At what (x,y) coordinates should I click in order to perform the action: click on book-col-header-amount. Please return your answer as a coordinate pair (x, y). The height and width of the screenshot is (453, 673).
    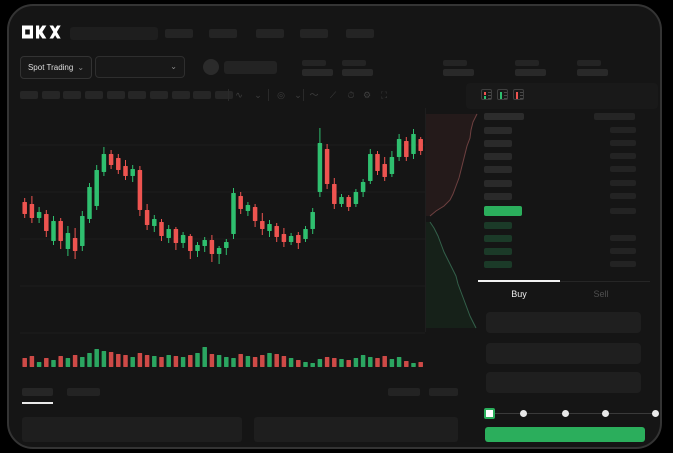
    Looking at the image, I should click on (614, 116).